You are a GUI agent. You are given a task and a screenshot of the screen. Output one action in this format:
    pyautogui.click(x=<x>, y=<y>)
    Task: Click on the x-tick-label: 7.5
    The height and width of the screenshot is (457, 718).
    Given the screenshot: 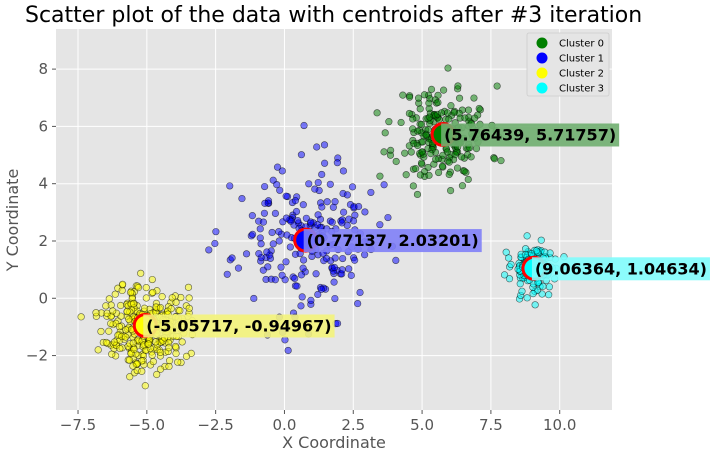 What is the action you would take?
    pyautogui.click(x=491, y=425)
    